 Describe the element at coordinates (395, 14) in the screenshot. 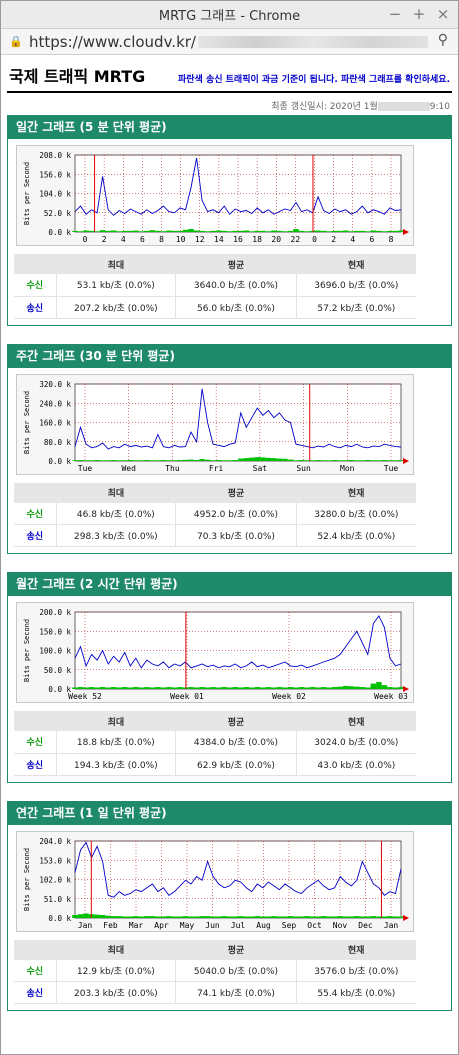

I see `minimize-button: −` at that location.